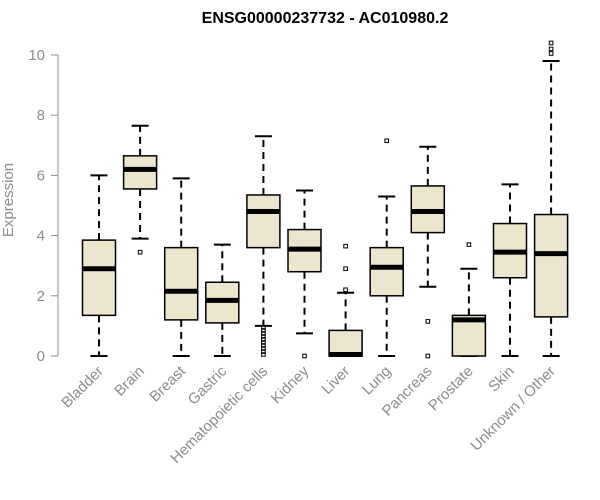  I want to click on box-pancreas, so click(428, 252).